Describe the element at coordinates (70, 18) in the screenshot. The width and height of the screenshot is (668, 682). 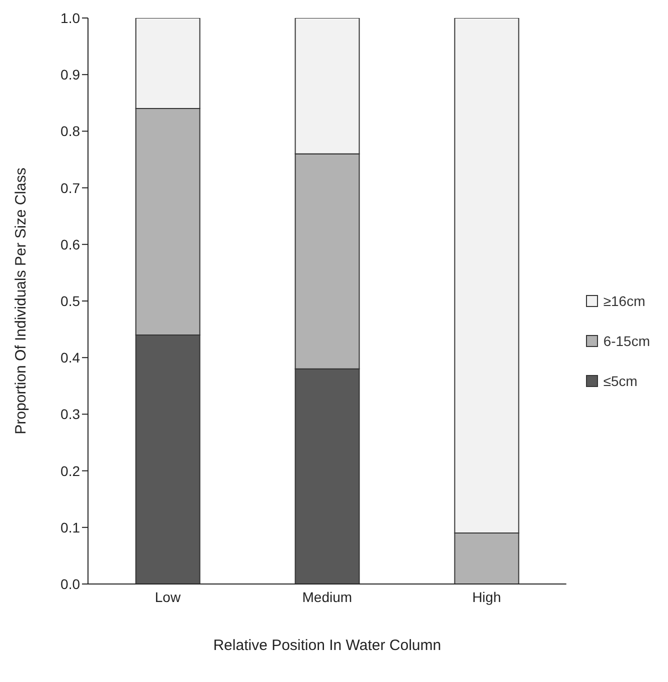
I see `y-tick-label: 1.0` at that location.